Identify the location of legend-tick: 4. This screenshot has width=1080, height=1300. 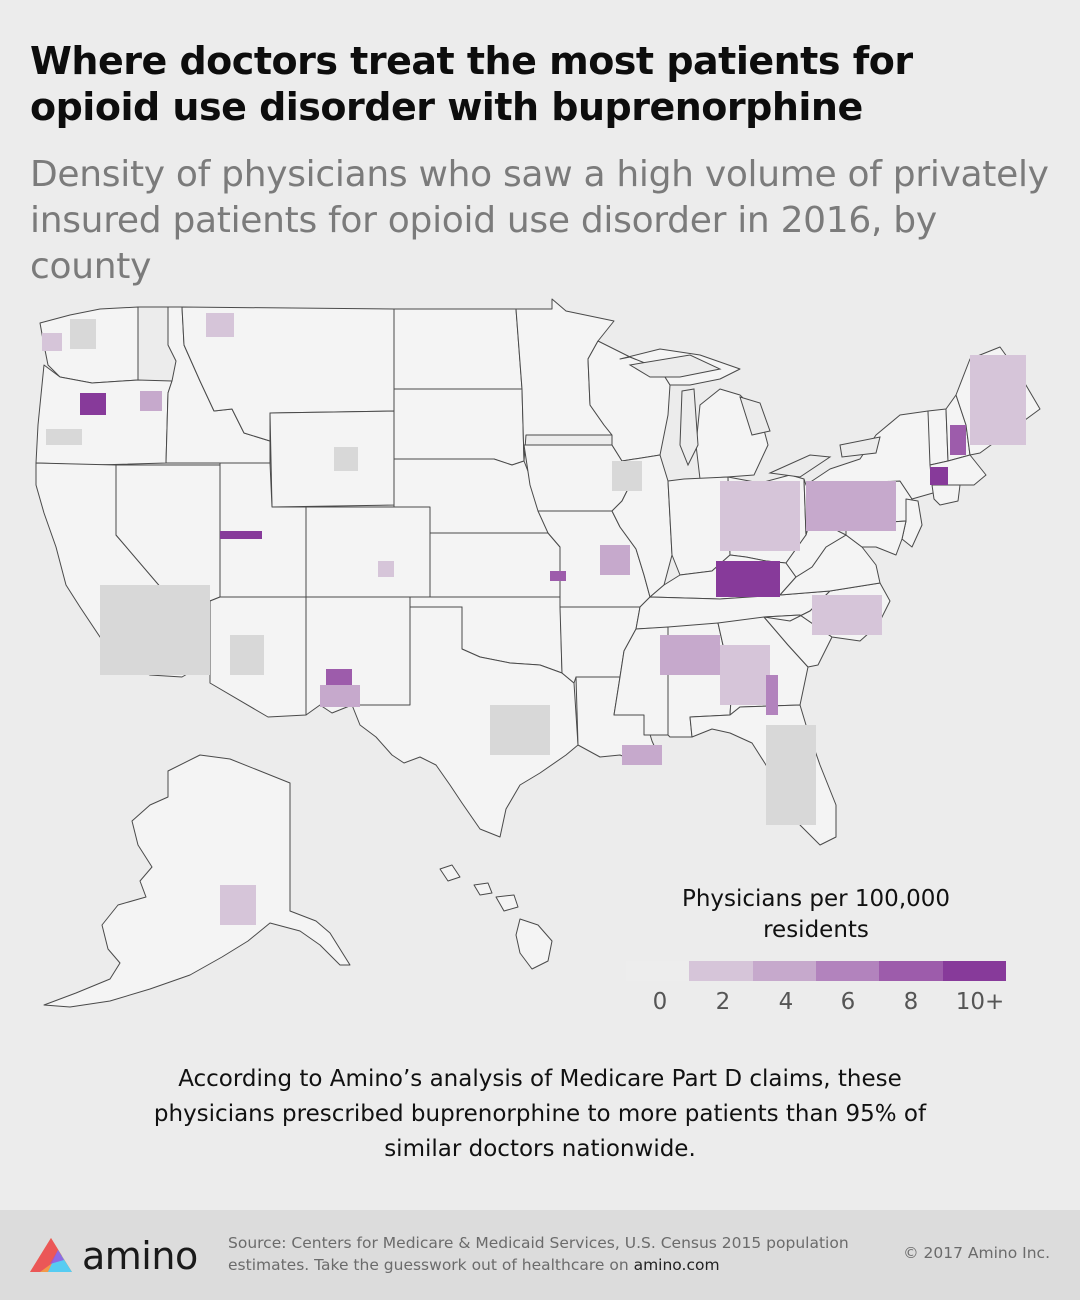
(786, 1002).